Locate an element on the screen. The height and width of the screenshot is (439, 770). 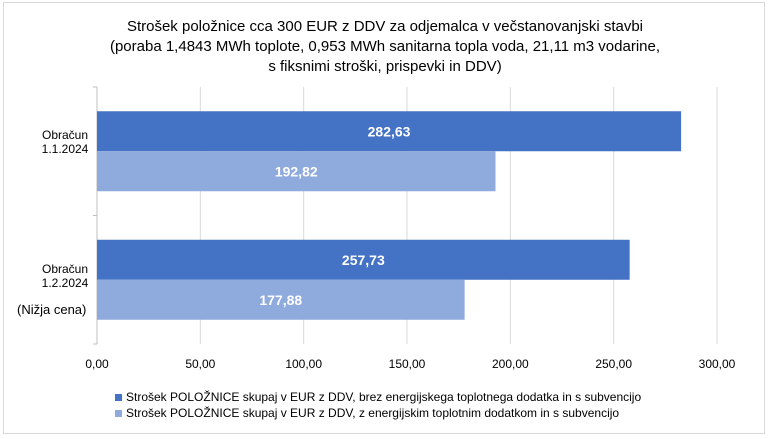
category-label-1-line2: 1.1.2024 is located at coordinates (65, 149).